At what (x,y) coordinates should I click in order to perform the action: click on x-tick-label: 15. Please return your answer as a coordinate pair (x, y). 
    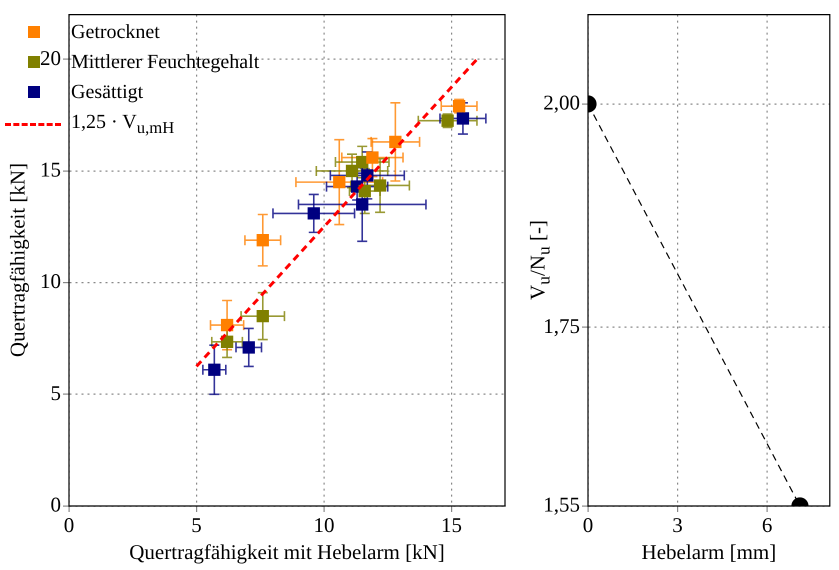
    Looking at the image, I should click on (451, 525).